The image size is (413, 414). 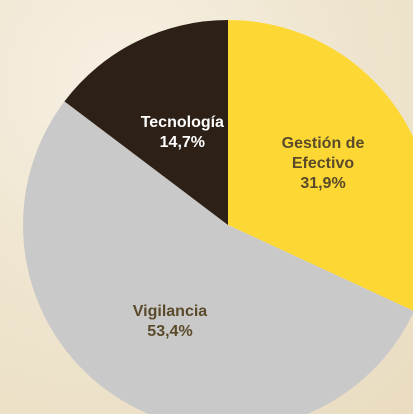 What do you see at coordinates (170, 311) in the screenshot?
I see `slice-category: Vigilancia` at bounding box center [170, 311].